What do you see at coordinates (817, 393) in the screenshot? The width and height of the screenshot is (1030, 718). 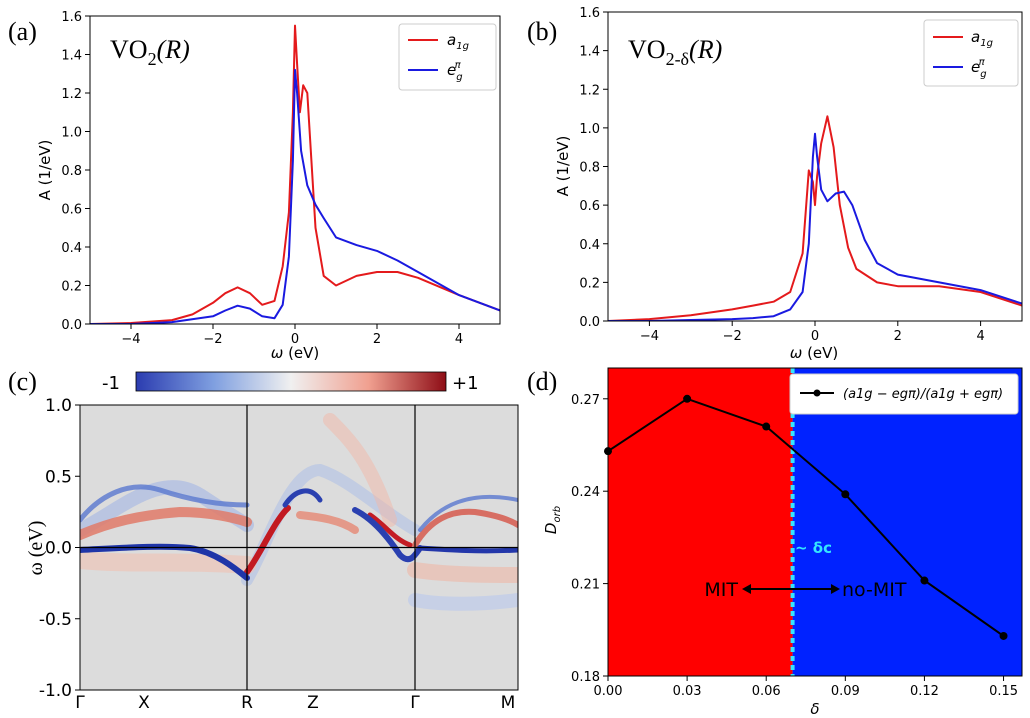 I see `panel-d-legend-marker` at bounding box center [817, 393].